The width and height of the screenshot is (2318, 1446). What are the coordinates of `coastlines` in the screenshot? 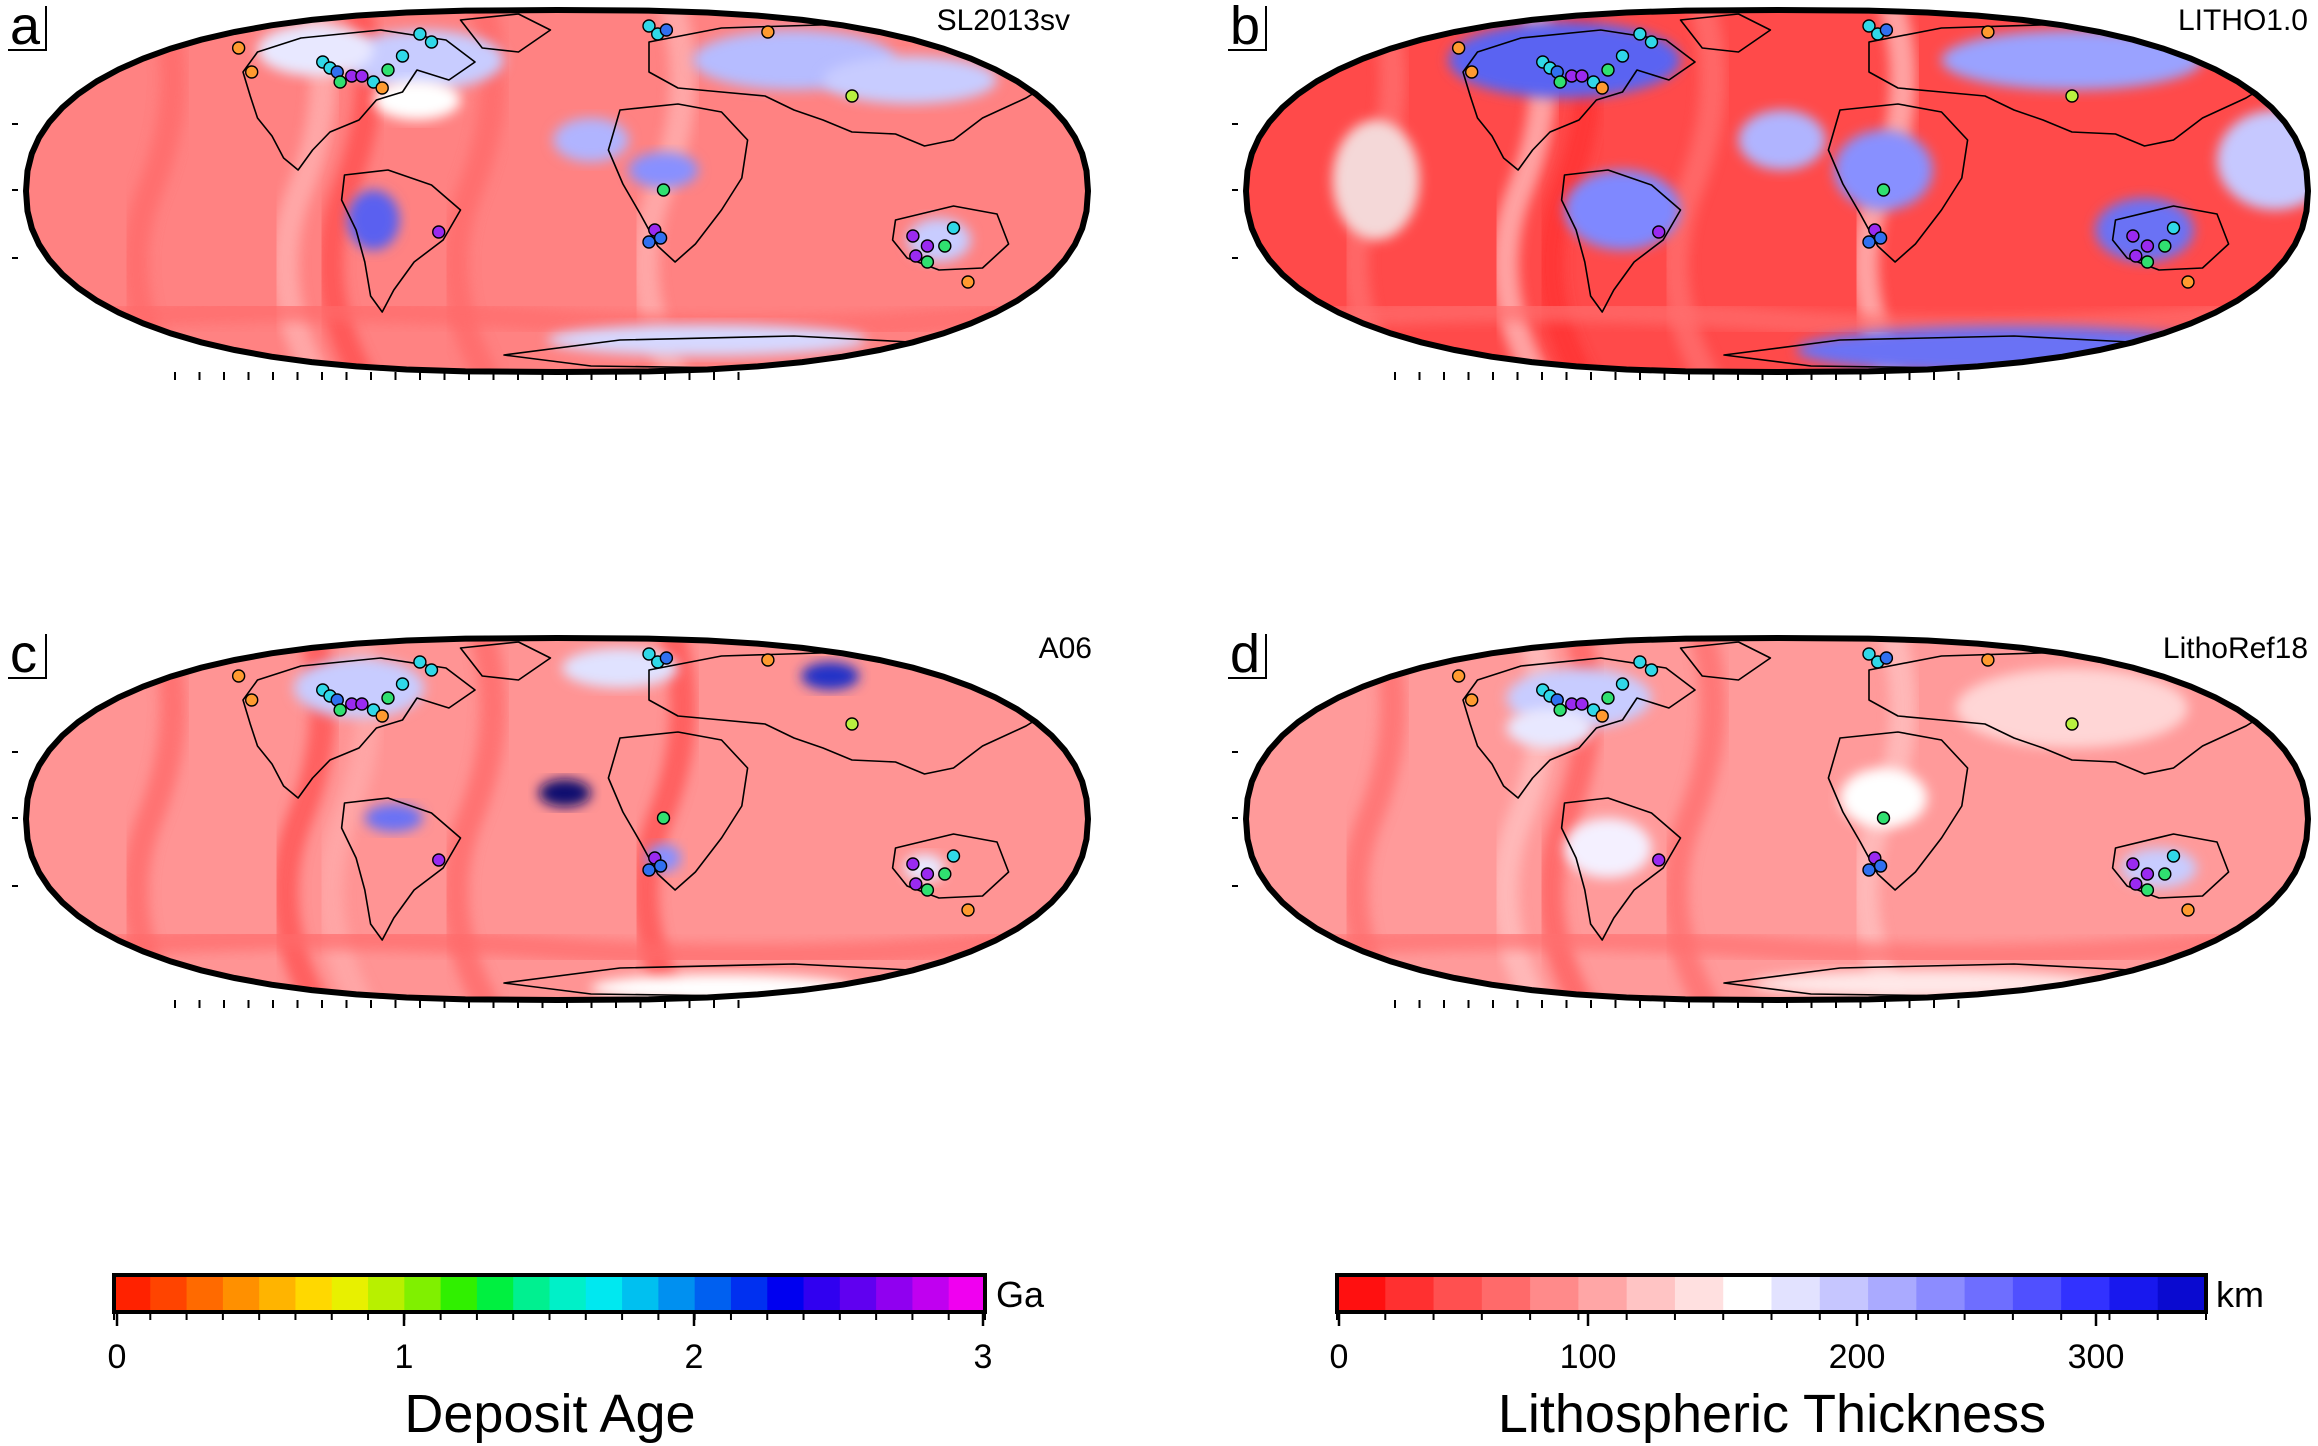 It's located at (1883, 191).